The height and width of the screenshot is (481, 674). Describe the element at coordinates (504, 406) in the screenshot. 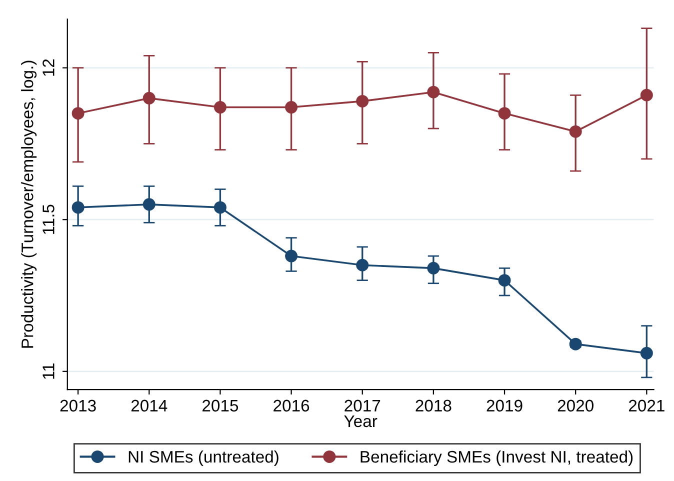

I see `x-tick-label: 2019` at that location.